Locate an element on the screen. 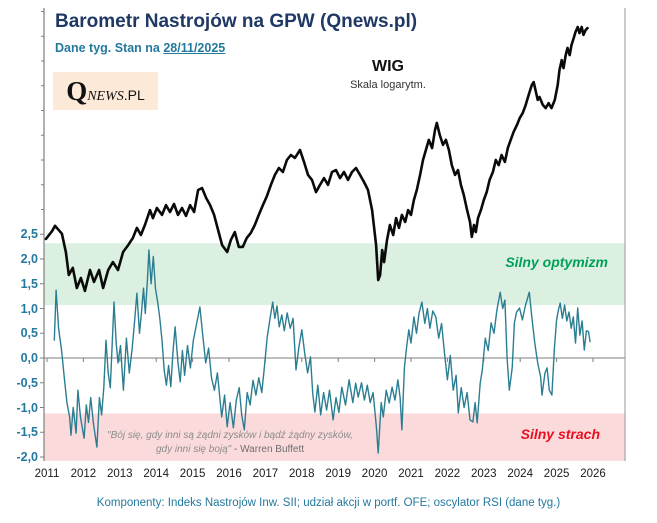 This screenshot has height=523, width=657. x-tick-label: 2019 is located at coordinates (338, 474).